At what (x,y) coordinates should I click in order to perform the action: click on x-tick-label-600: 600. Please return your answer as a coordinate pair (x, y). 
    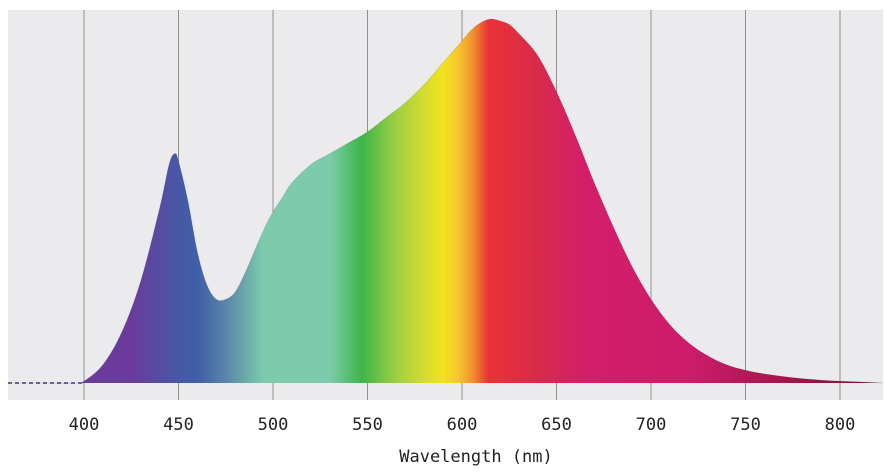
    Looking at the image, I should click on (462, 425).